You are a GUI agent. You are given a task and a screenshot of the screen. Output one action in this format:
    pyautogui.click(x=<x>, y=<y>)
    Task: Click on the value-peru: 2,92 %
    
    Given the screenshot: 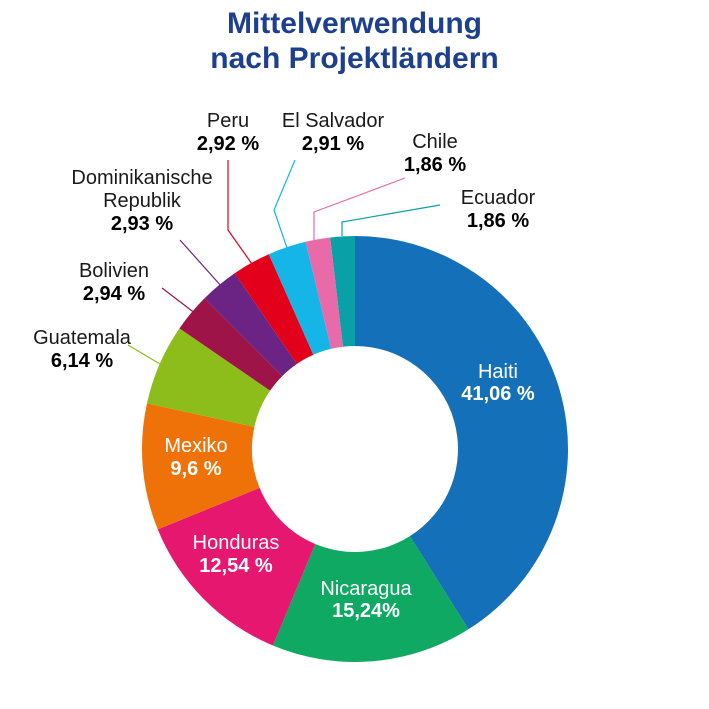 What is the action you would take?
    pyautogui.click(x=228, y=144)
    